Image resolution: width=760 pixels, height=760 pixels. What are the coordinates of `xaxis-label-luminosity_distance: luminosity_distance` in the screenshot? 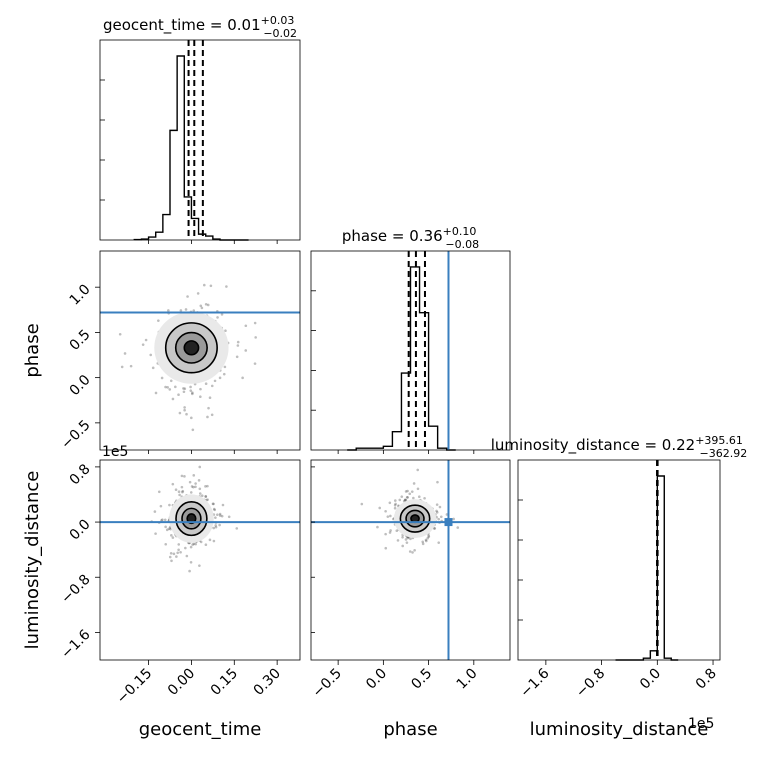 It's located at (619, 729).